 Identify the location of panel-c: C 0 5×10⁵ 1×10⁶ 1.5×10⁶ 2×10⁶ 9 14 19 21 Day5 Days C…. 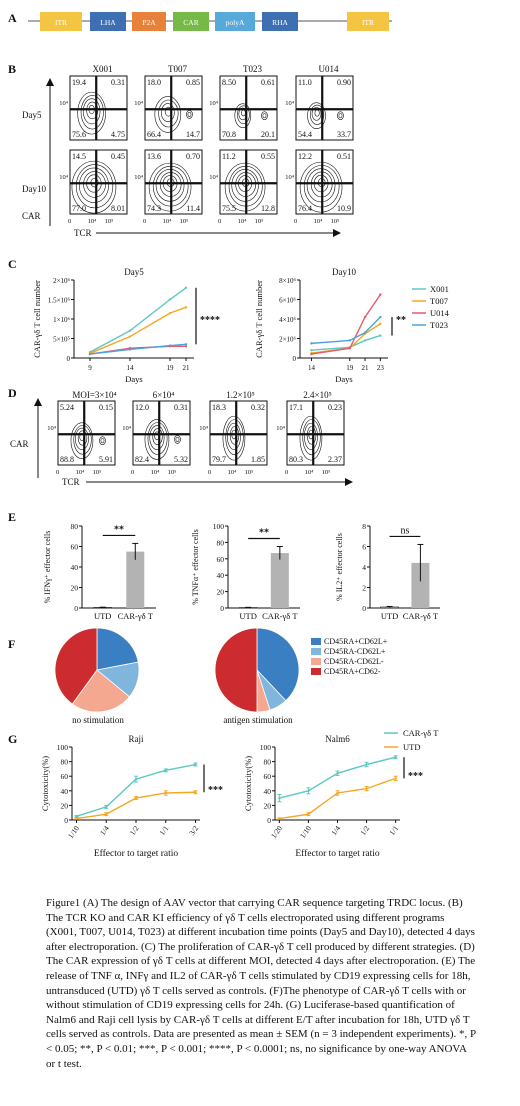
(229, 320).